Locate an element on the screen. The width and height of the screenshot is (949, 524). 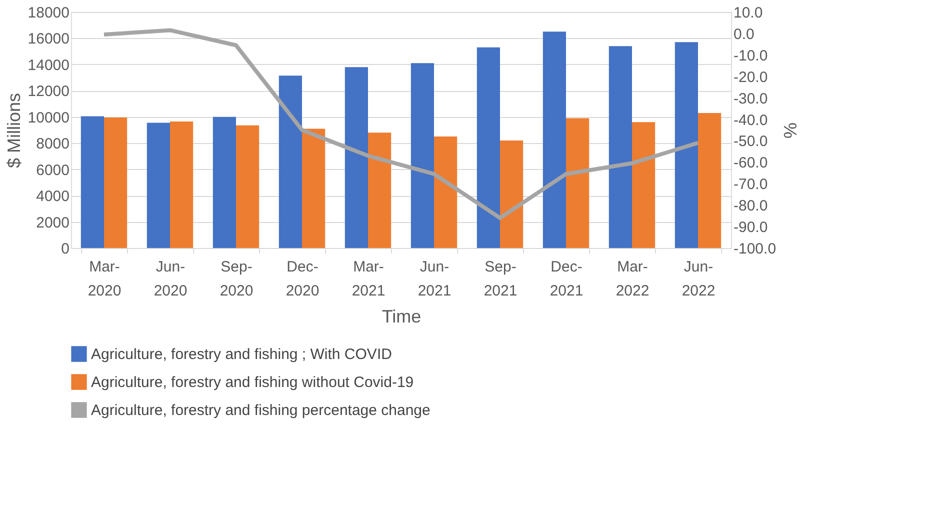
y2-tick-label: -30.0 is located at coordinates (751, 99).